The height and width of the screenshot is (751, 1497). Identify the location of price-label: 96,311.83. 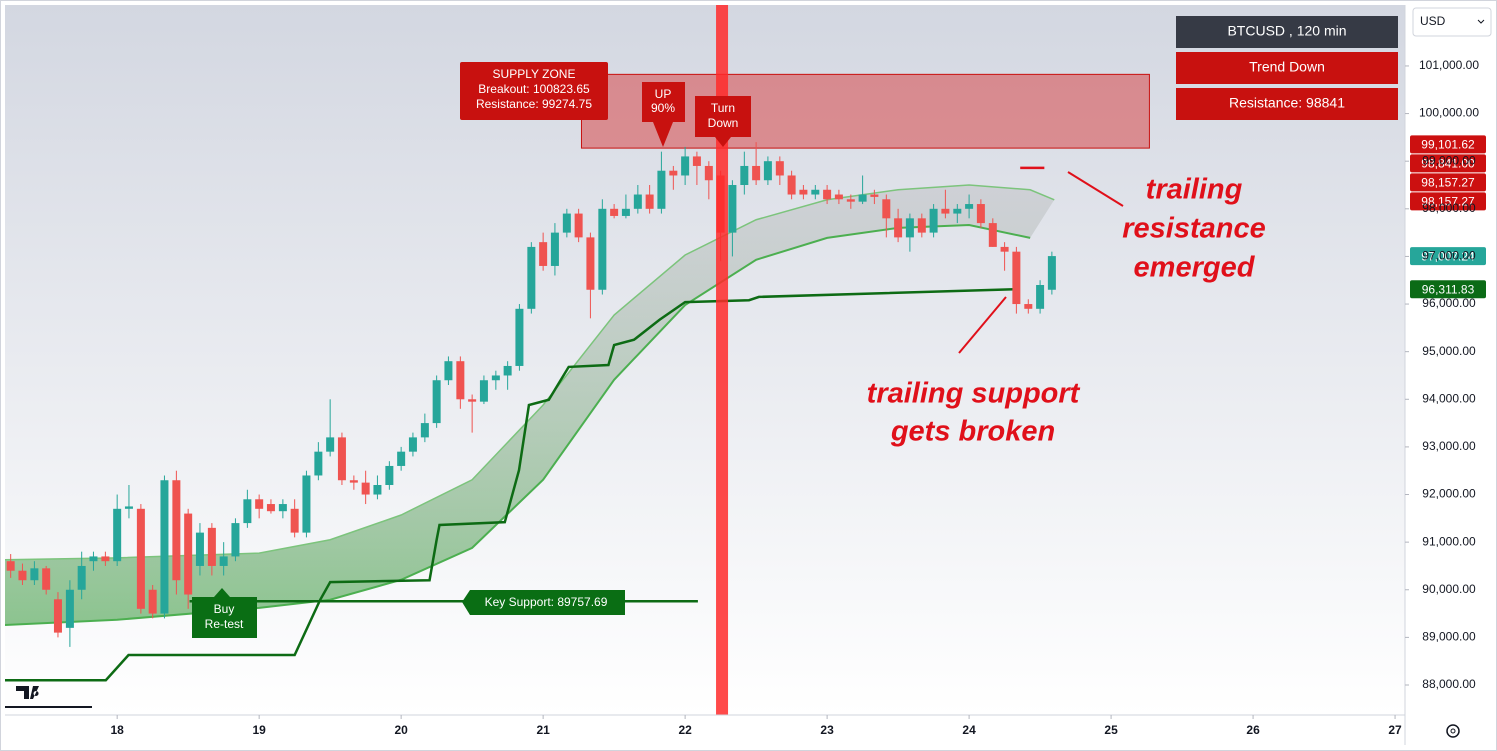
(1448, 289).